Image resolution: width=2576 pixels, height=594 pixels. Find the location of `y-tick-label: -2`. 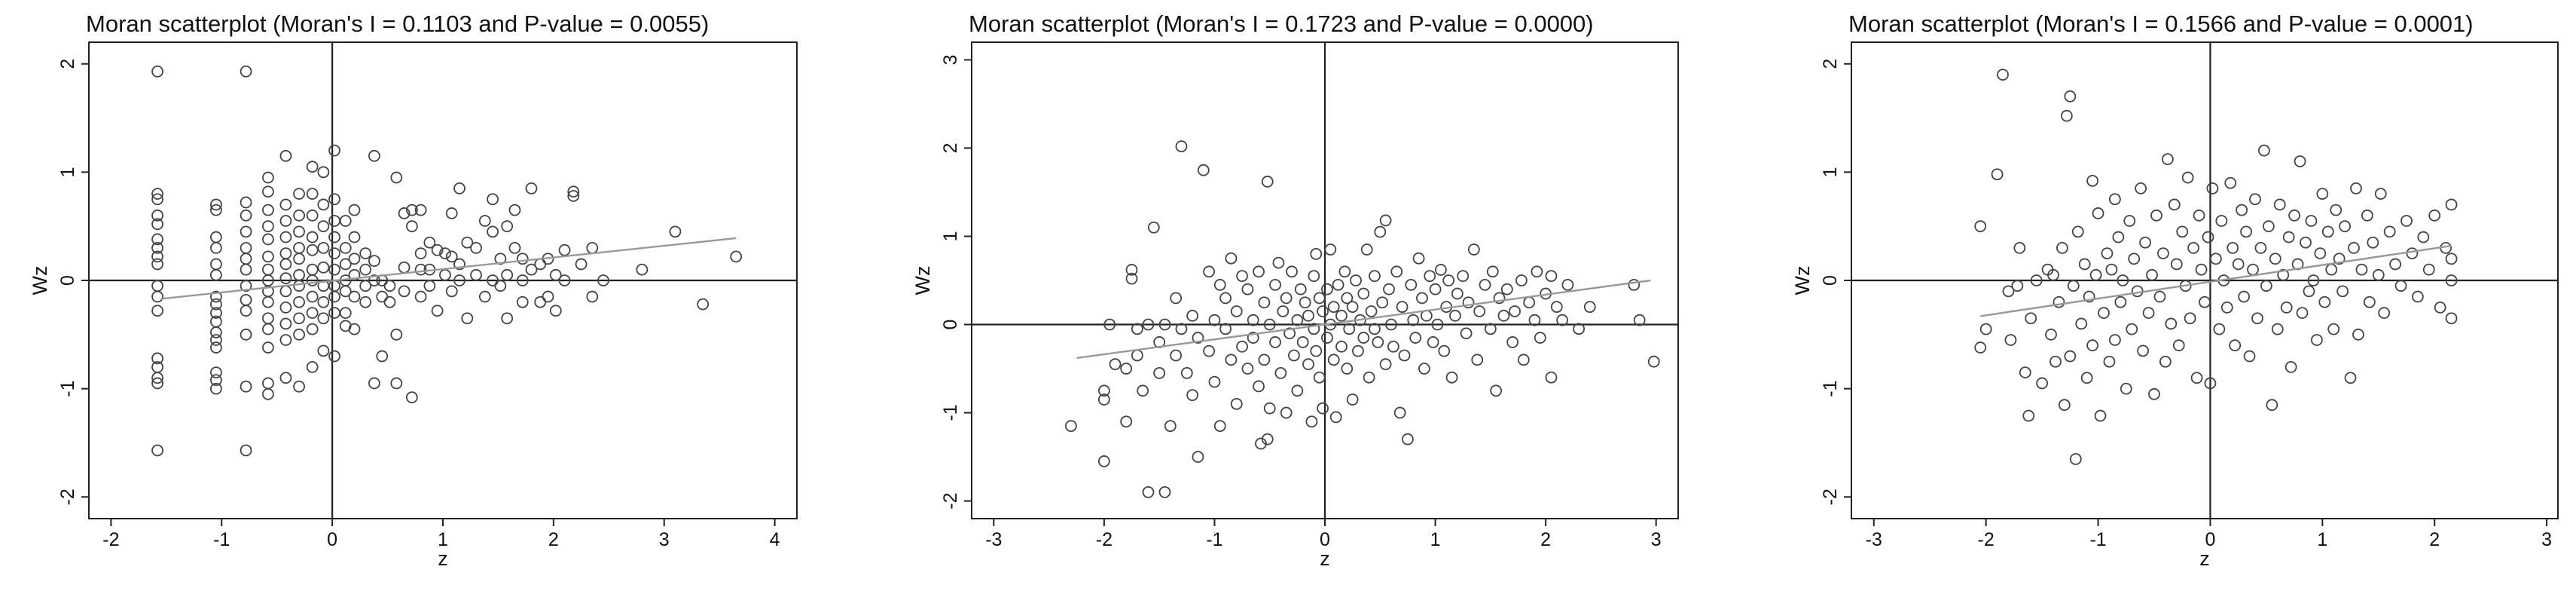

y-tick-label: -2 is located at coordinates (68, 496).